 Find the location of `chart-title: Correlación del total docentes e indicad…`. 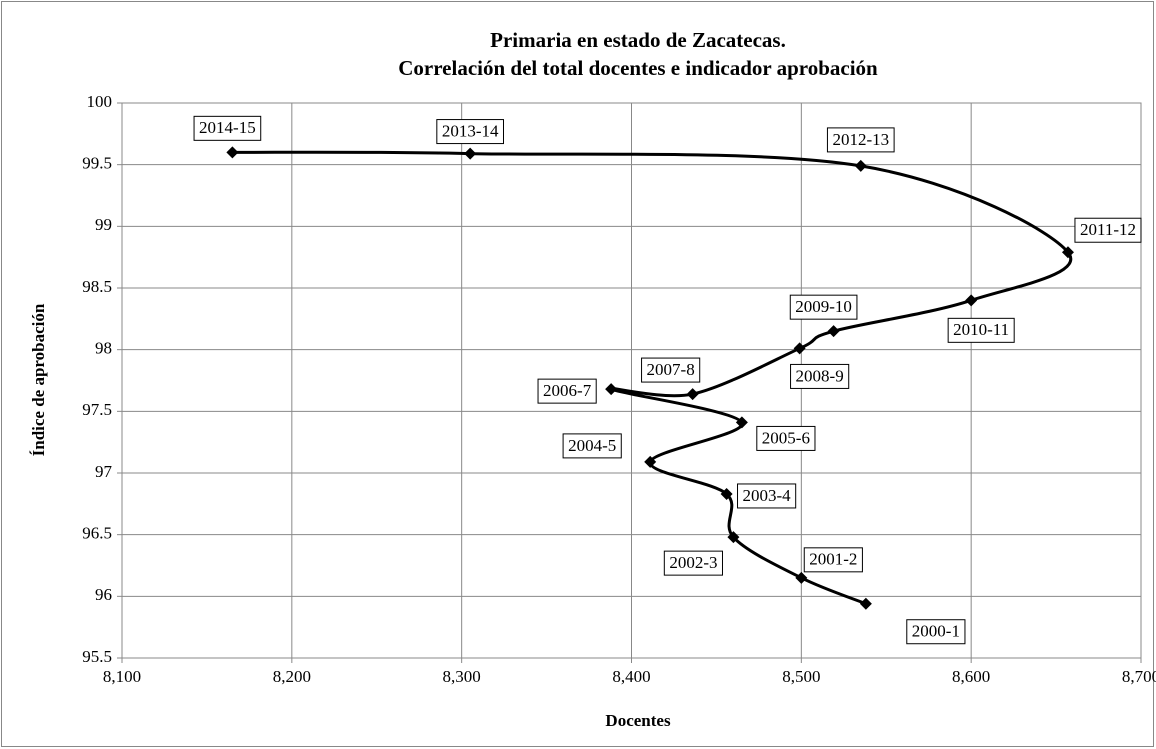

chart-title: Correlación del total docentes e indicad… is located at coordinates (638, 68).